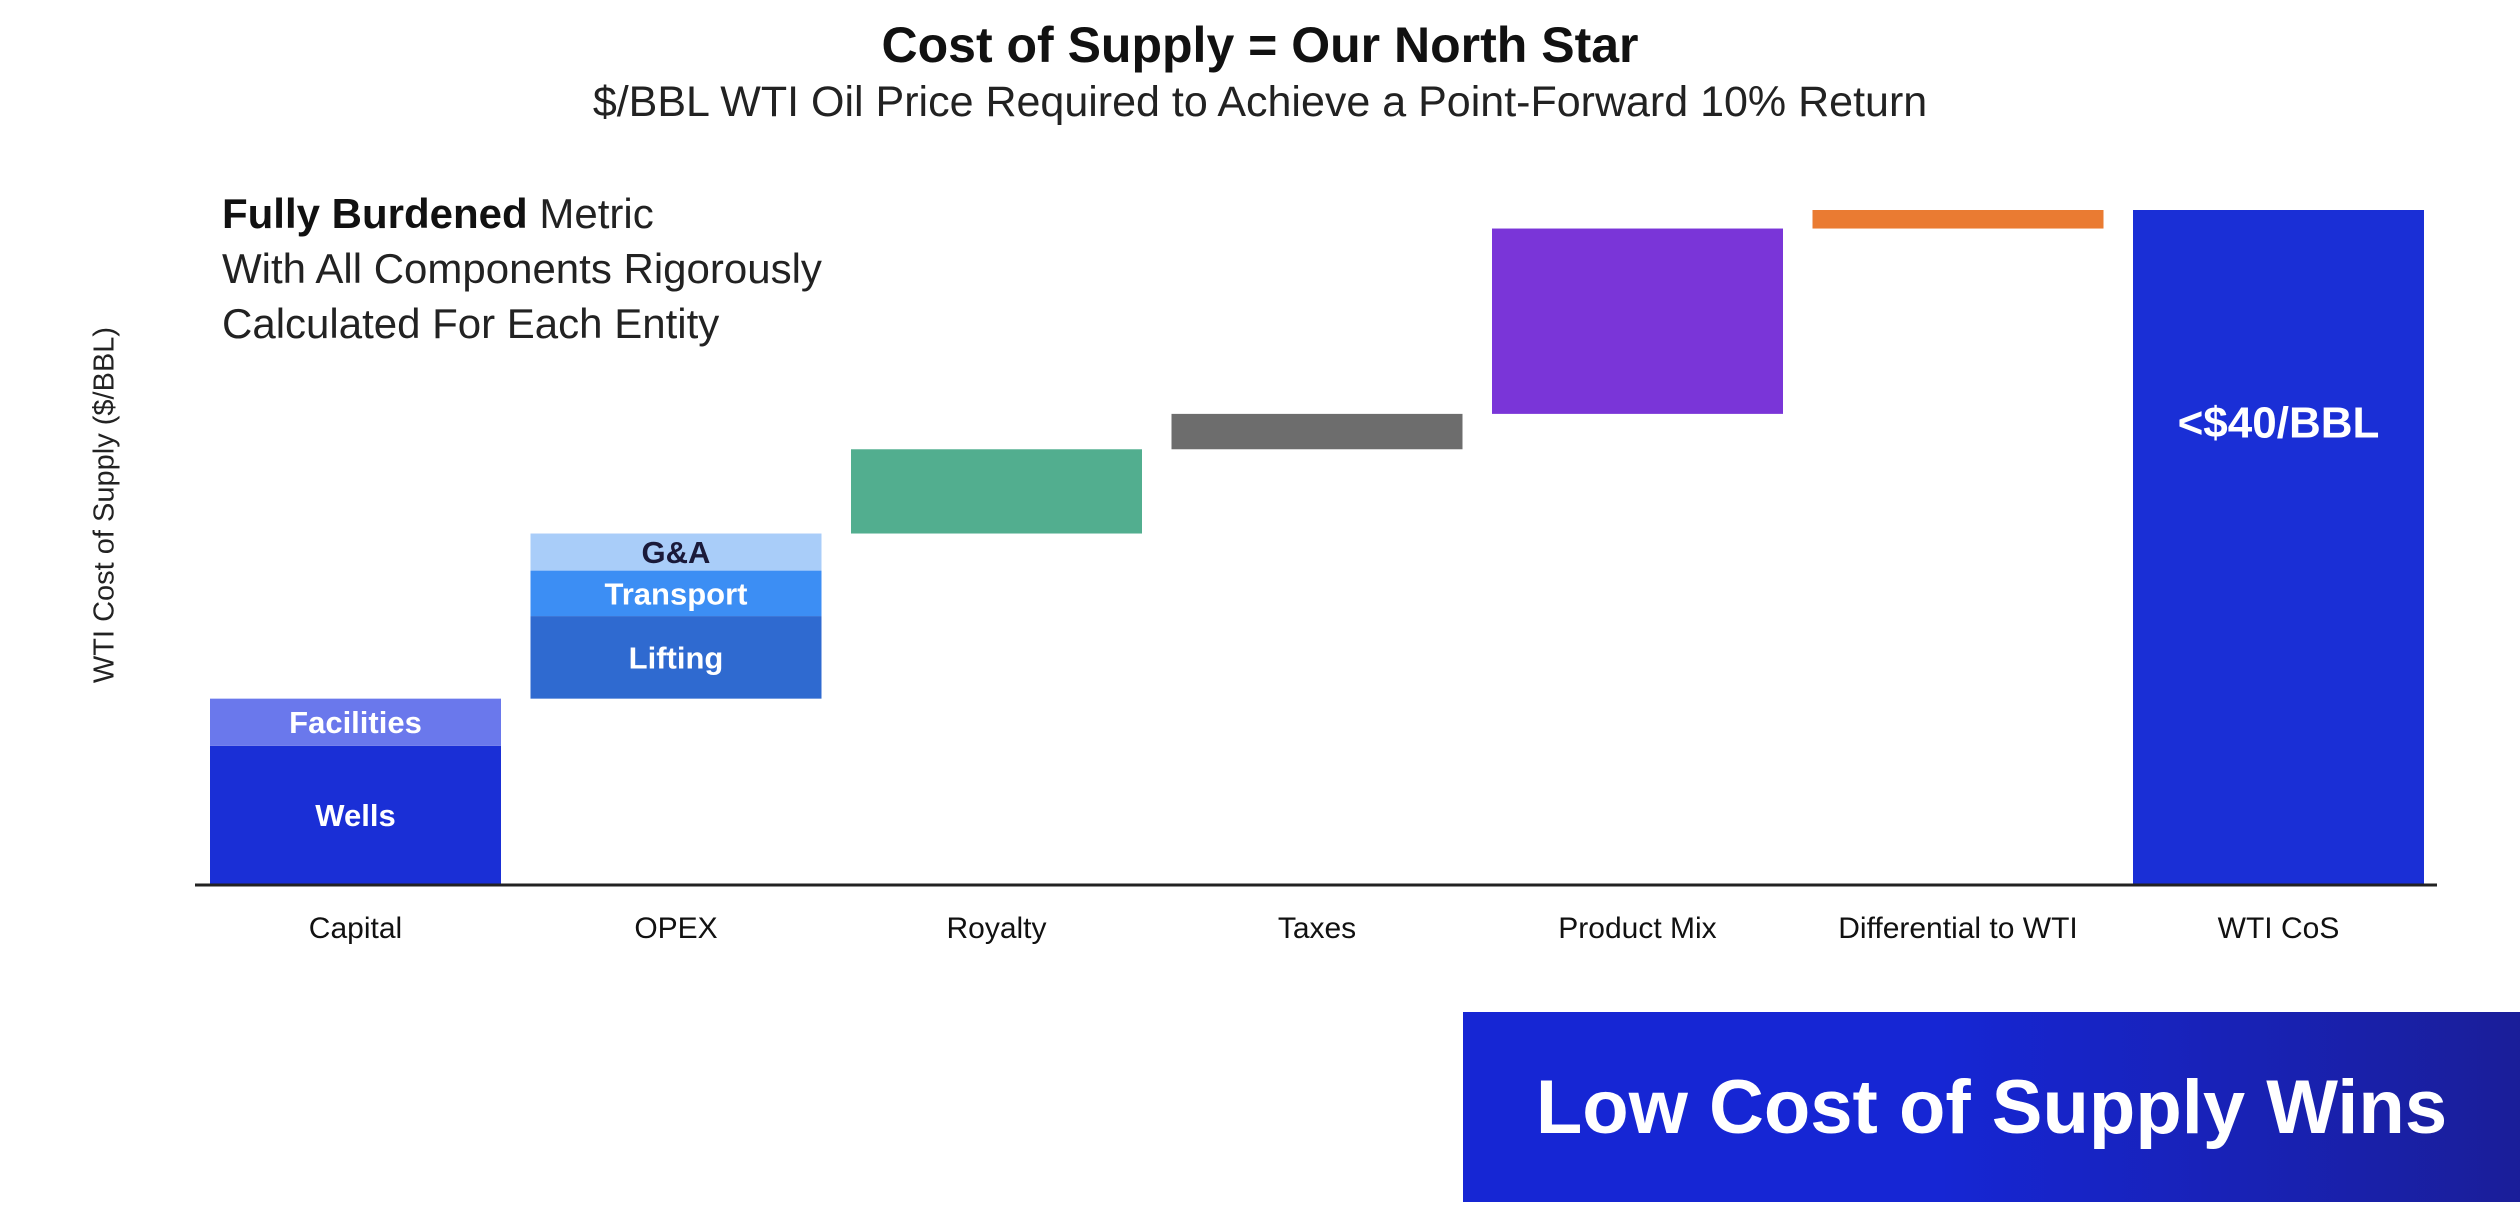 The height and width of the screenshot is (1220, 2520). Describe the element at coordinates (1260, 45) in the screenshot. I see `chart-title: Cost of Supply = Our North Star` at that location.